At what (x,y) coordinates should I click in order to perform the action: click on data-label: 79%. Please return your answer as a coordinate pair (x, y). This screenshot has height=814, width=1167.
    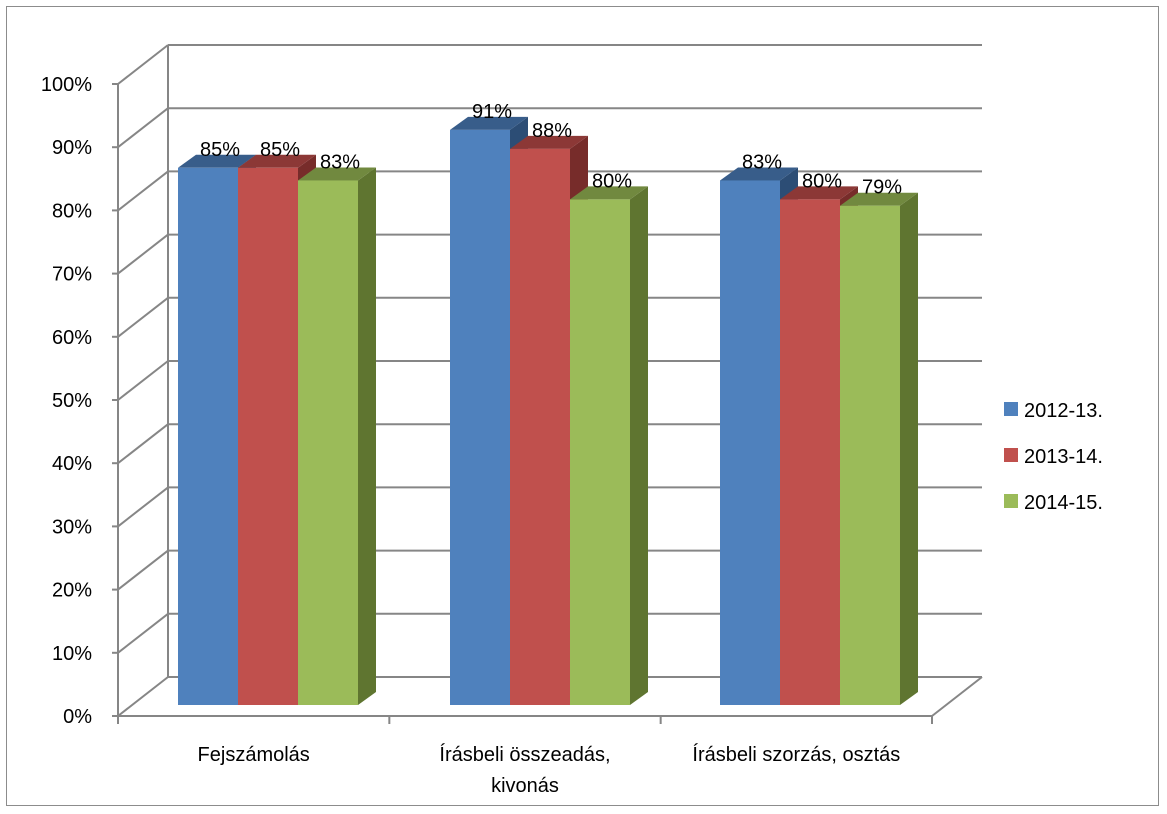
    Looking at the image, I should click on (882, 188).